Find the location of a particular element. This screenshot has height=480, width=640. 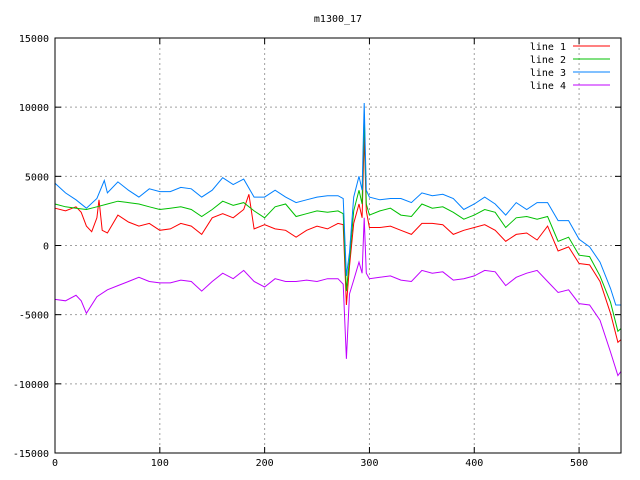

y-tick-label: -15000 is located at coordinates (31, 454).